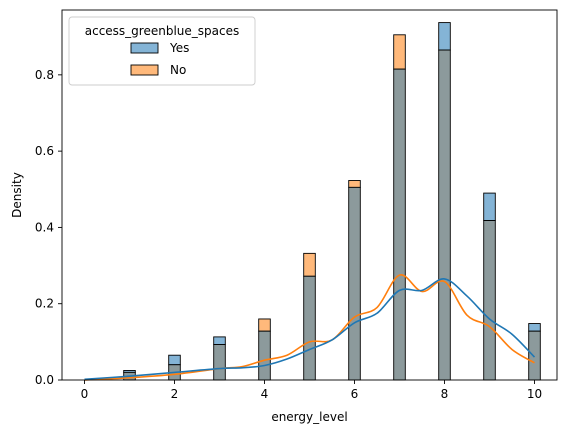 The width and height of the screenshot is (567, 433). I want to click on y-tick-label-0.6: 0.6, so click(44, 151).